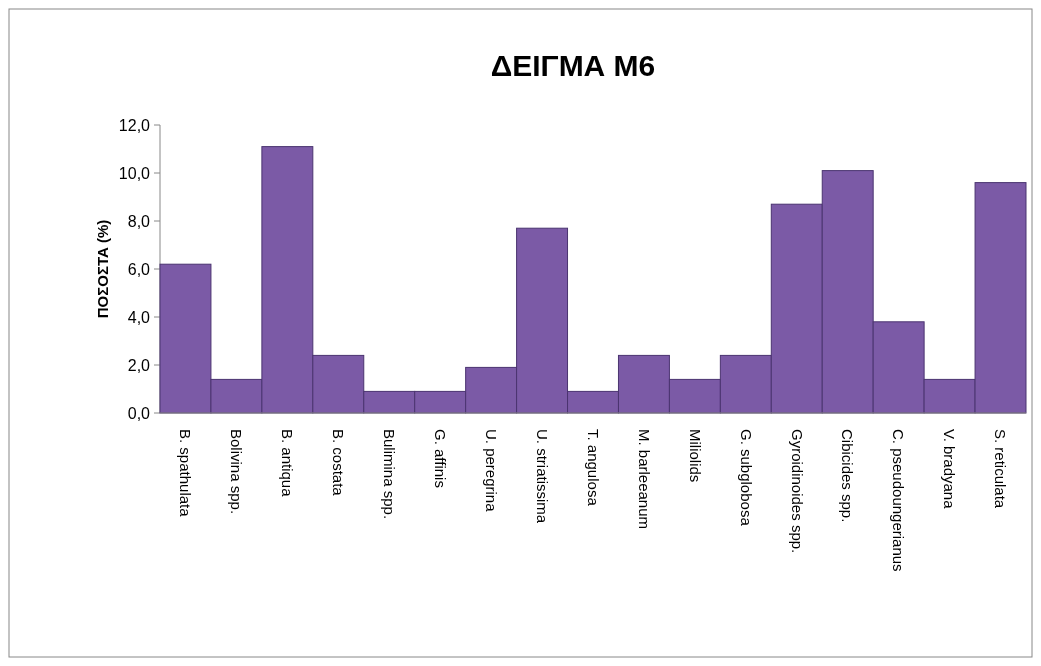  I want to click on x-tick-label: Cibicides spp., so click(848, 476).